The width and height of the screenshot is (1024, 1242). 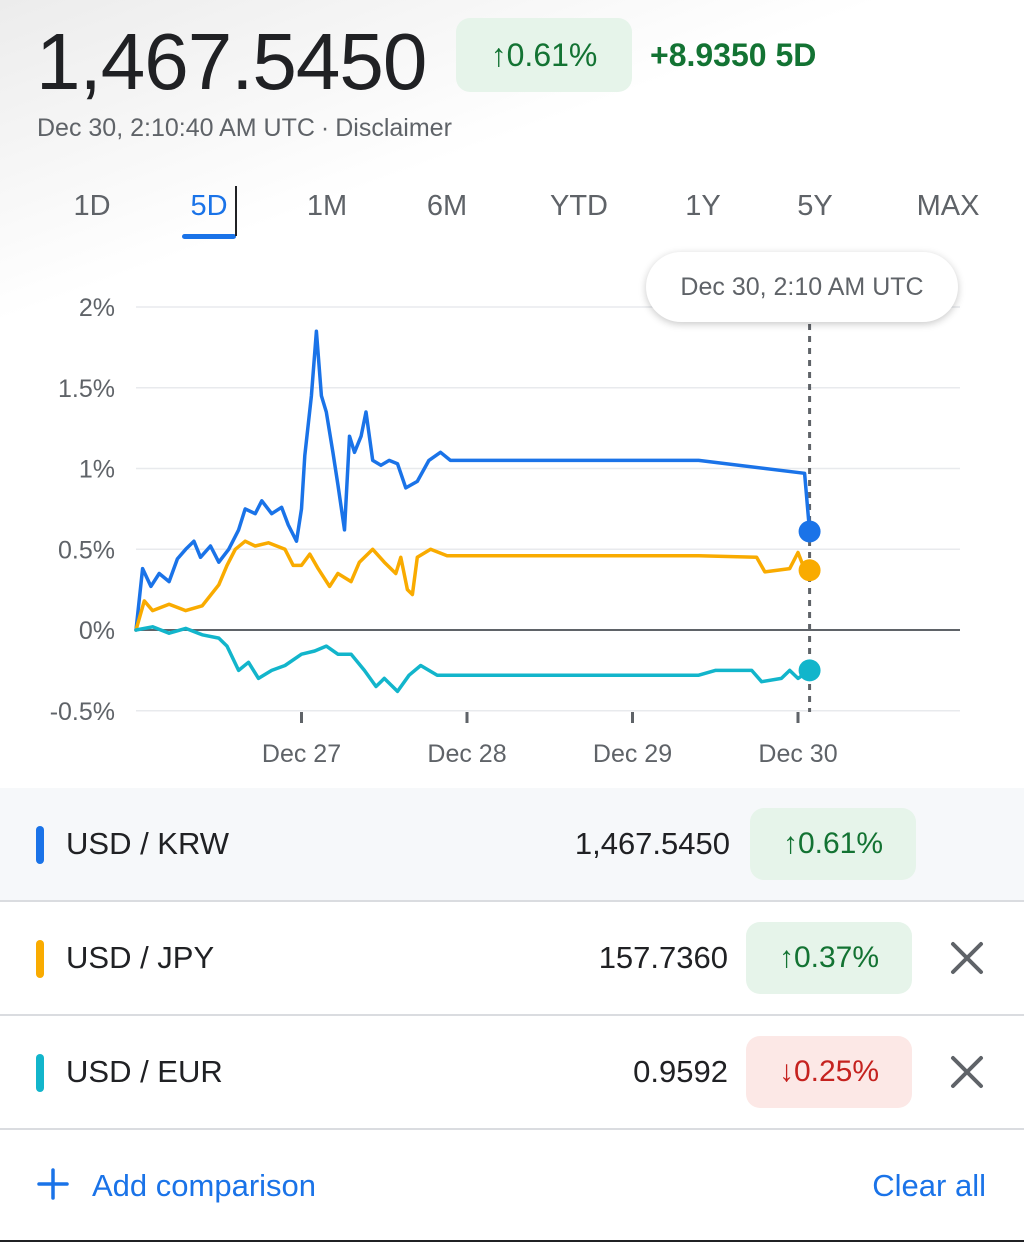 I want to click on percent-change-badge: ↑0.61%, so click(x=544, y=55).